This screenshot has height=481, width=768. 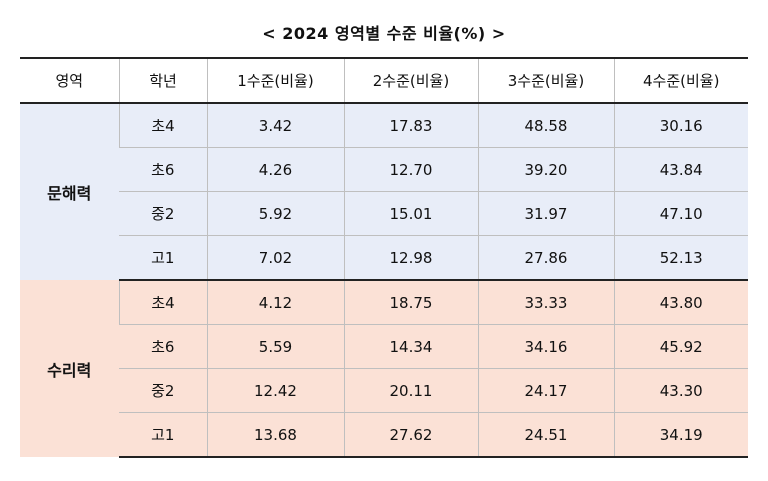 I want to click on table-row: 초6 4.26 12.70 39.20 43.84, so click(x=384, y=169).